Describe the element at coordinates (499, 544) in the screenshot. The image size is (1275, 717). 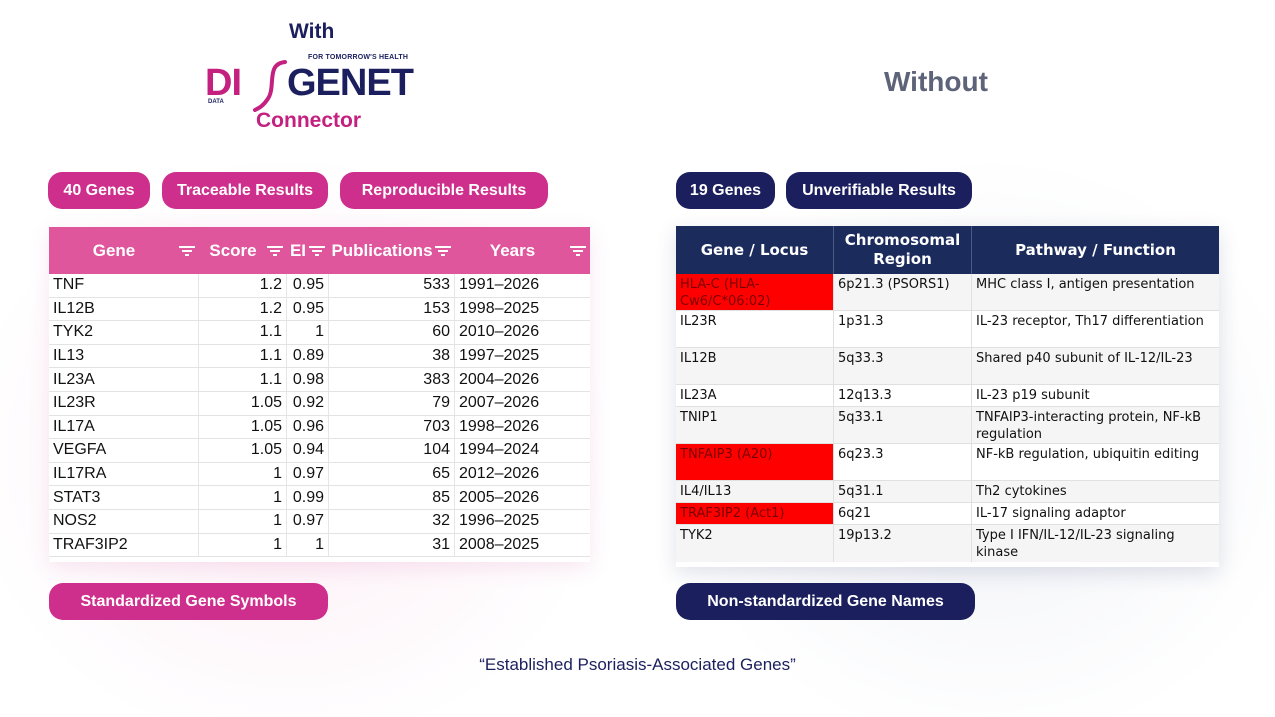
I see `years-cell: 2008–2025` at that location.